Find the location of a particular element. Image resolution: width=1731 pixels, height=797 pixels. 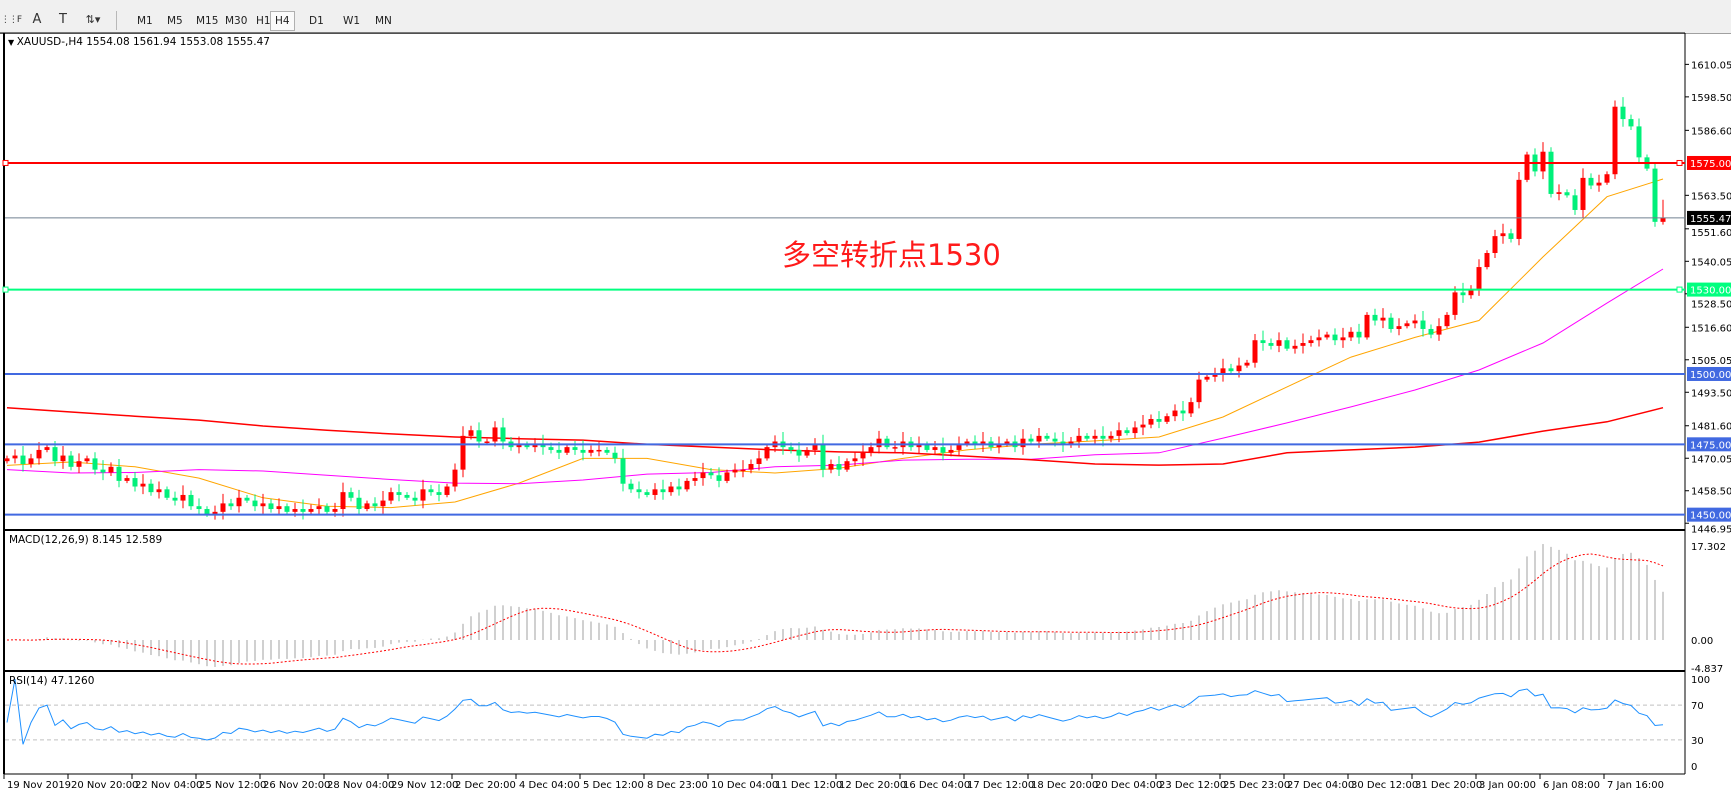

collapse-triangle-icon: ▼ is located at coordinates (12, 42).